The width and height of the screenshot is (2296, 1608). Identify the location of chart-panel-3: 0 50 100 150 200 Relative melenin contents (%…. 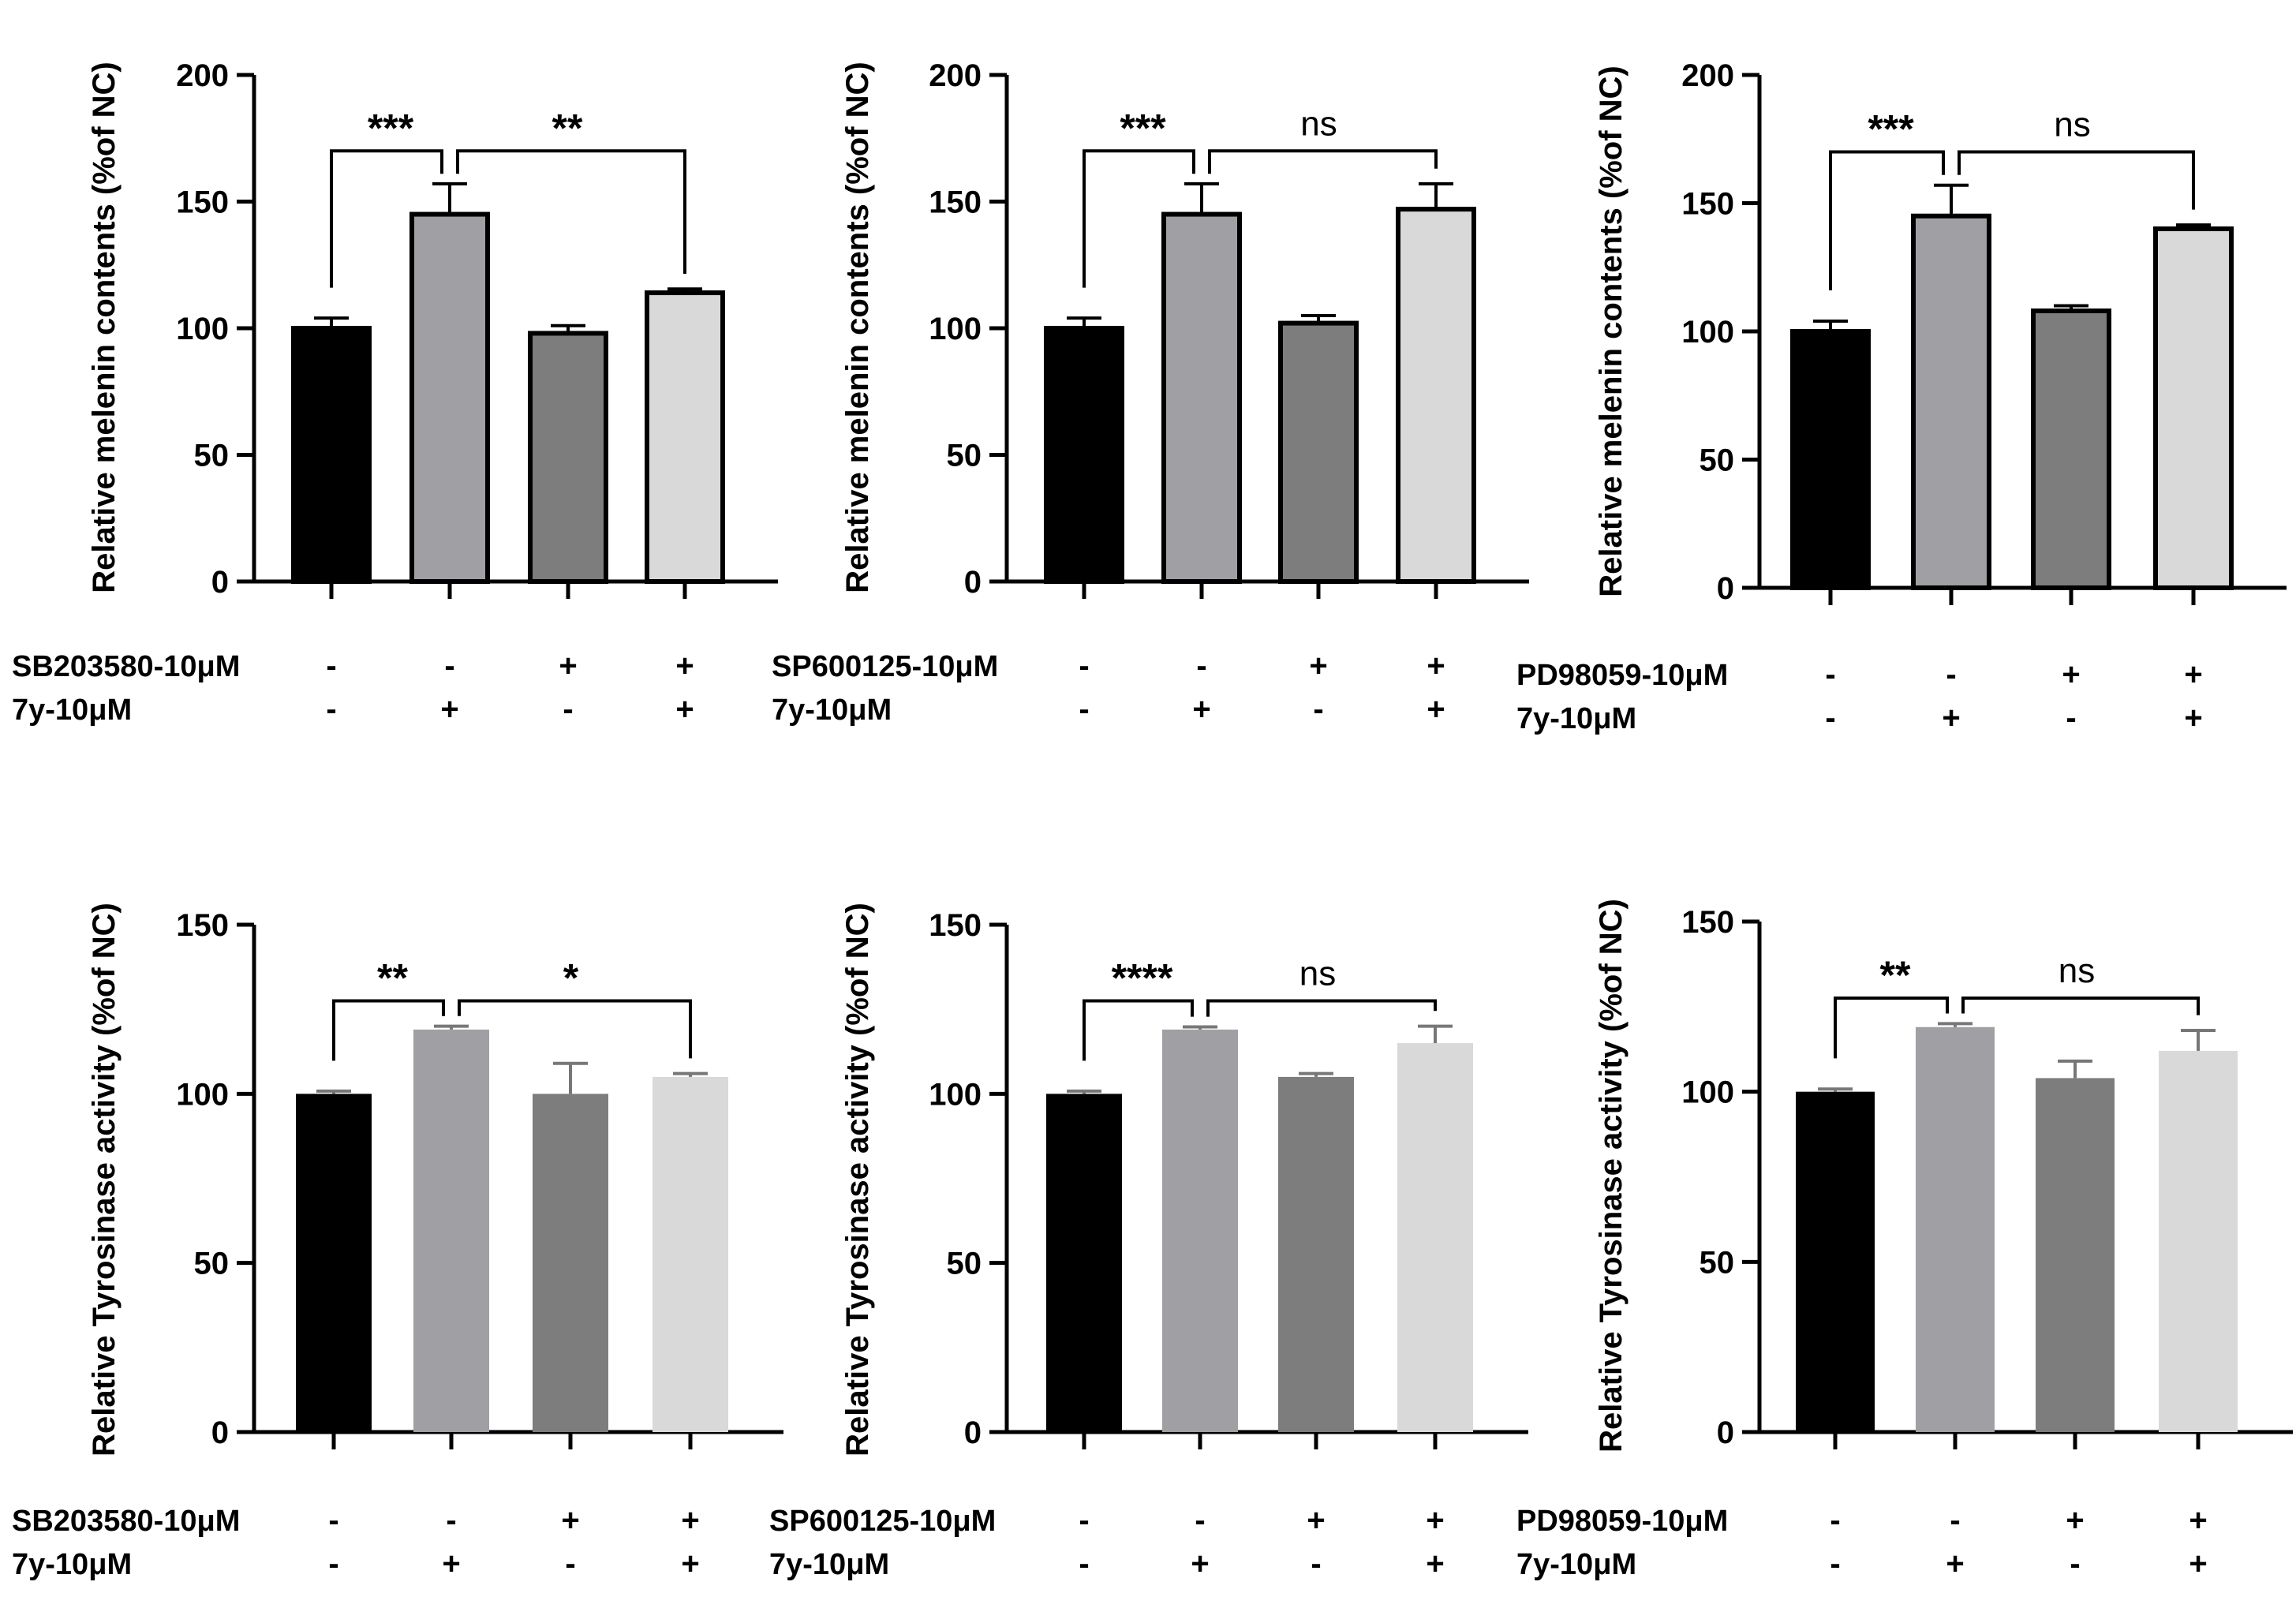
(1901, 396).